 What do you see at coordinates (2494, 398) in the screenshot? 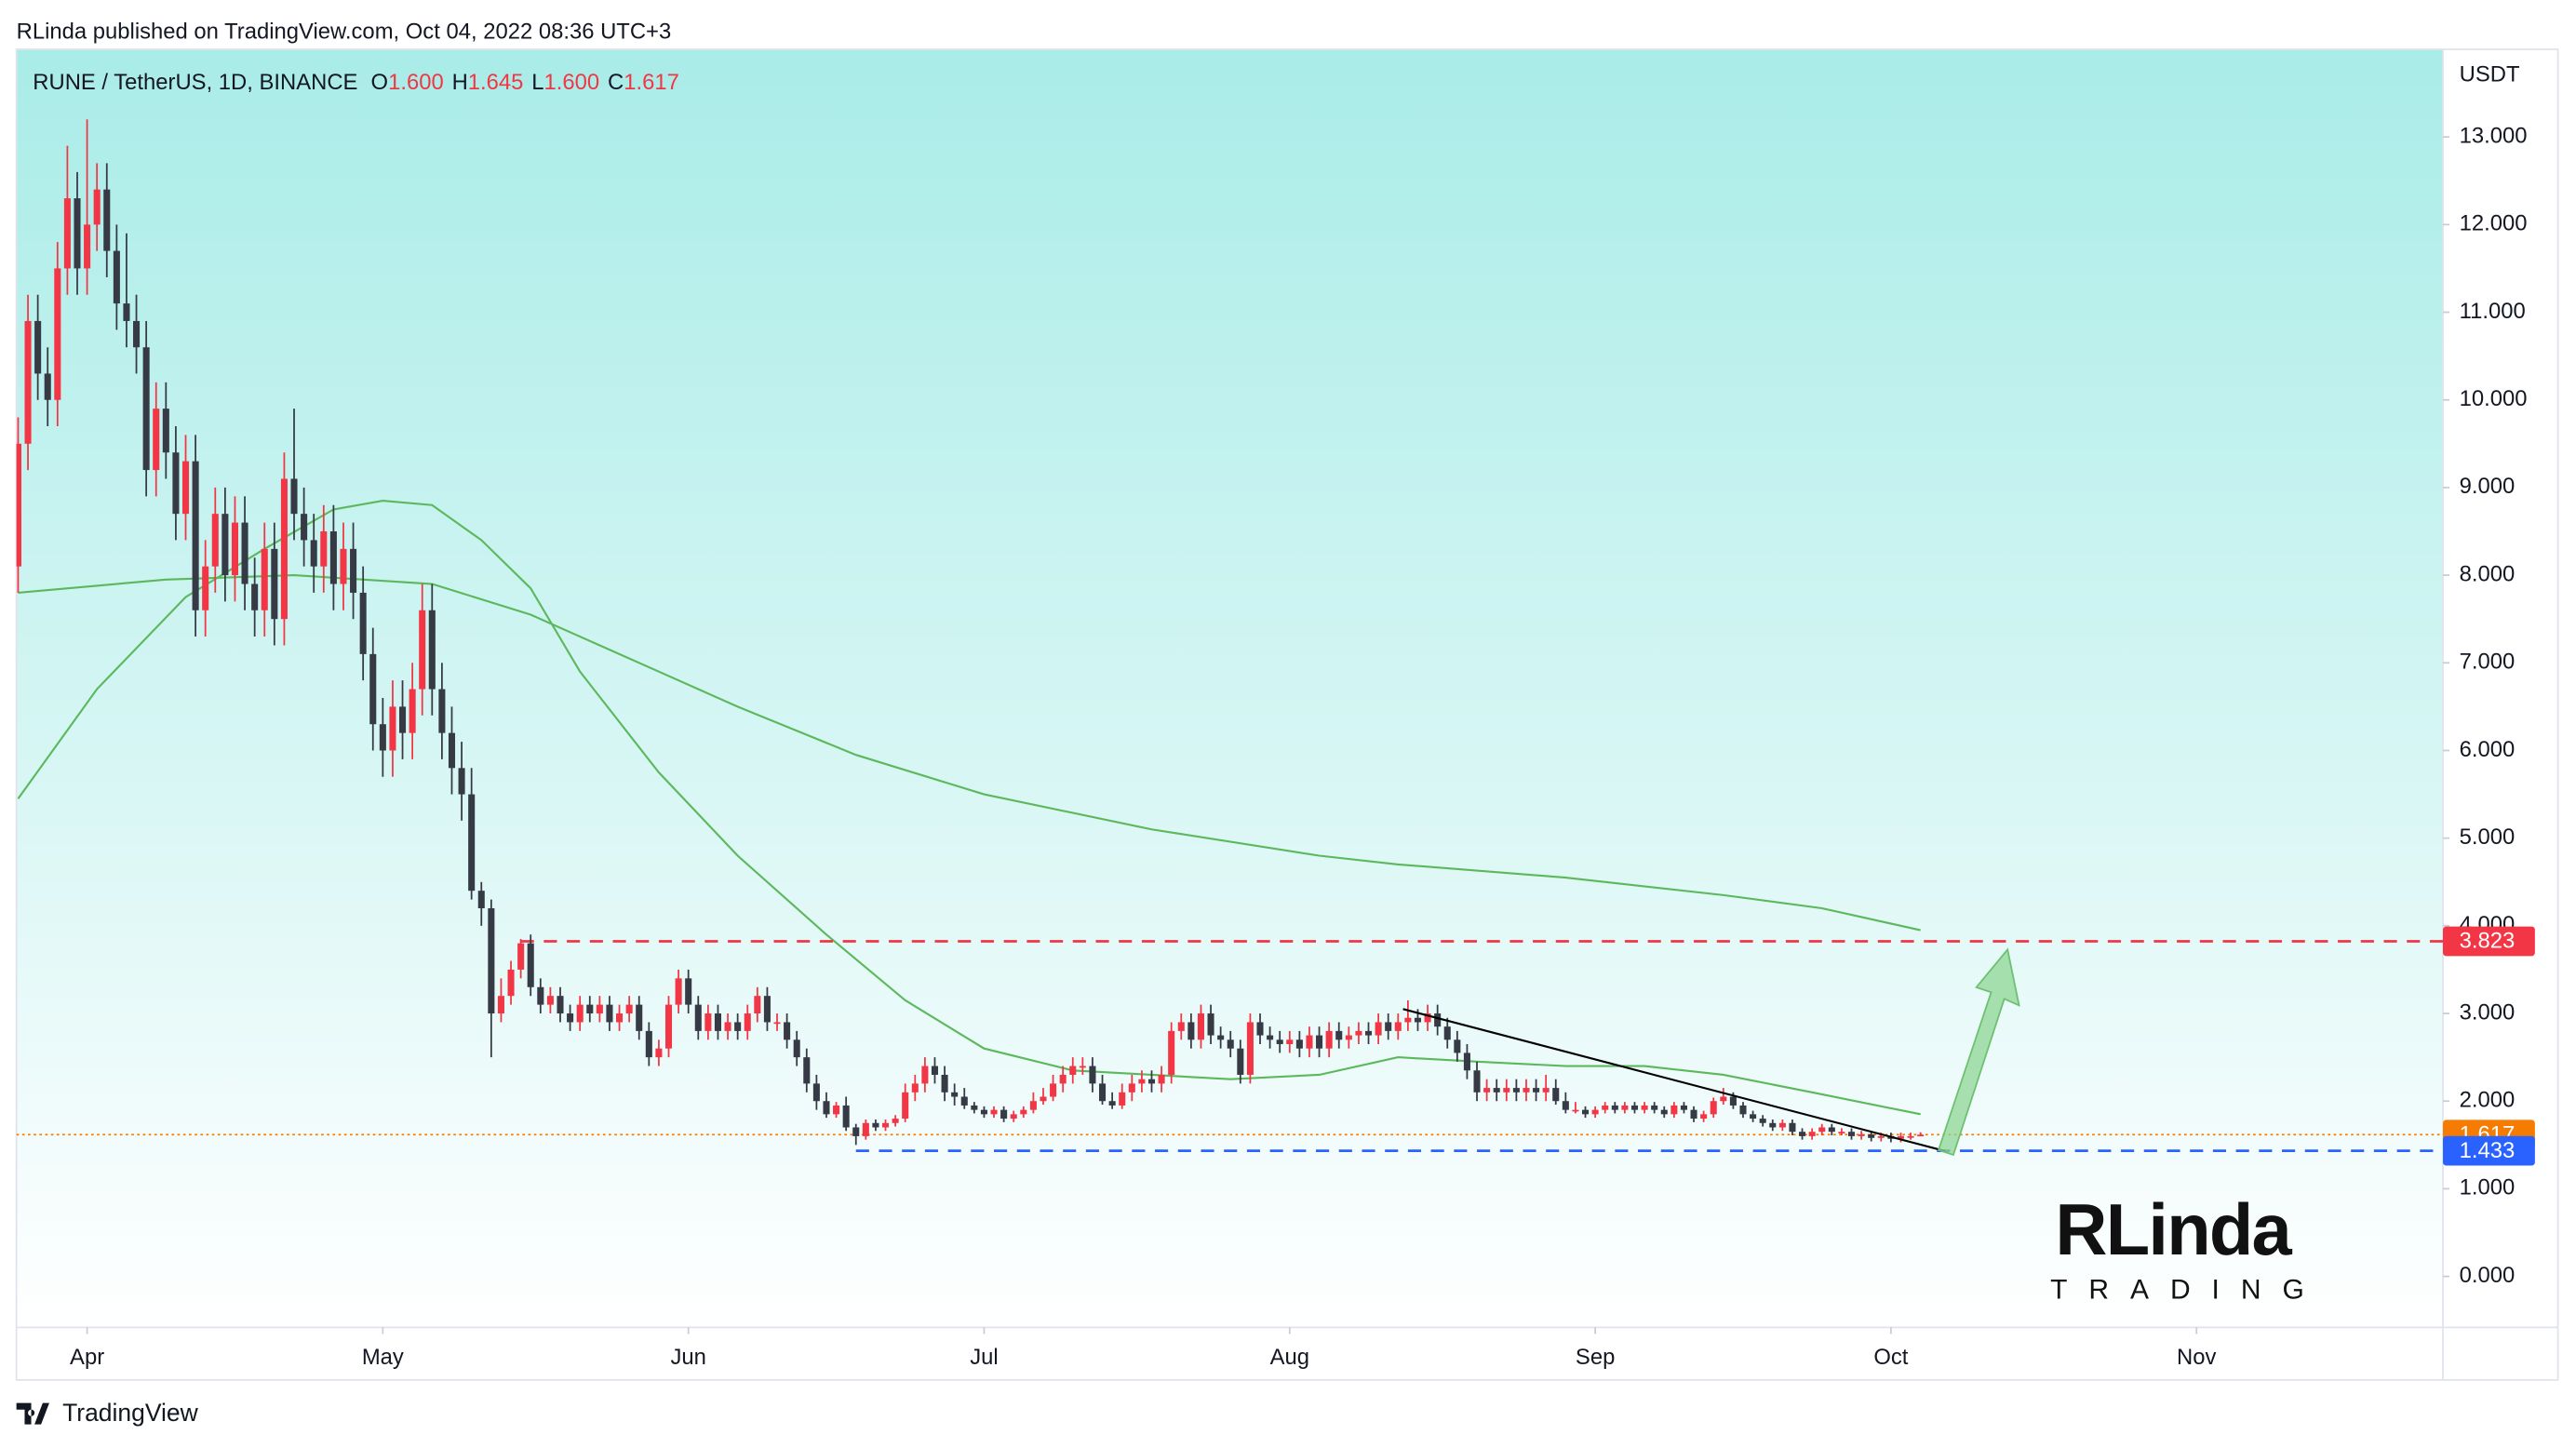
I see `y-tick-label: 10.000` at bounding box center [2494, 398].